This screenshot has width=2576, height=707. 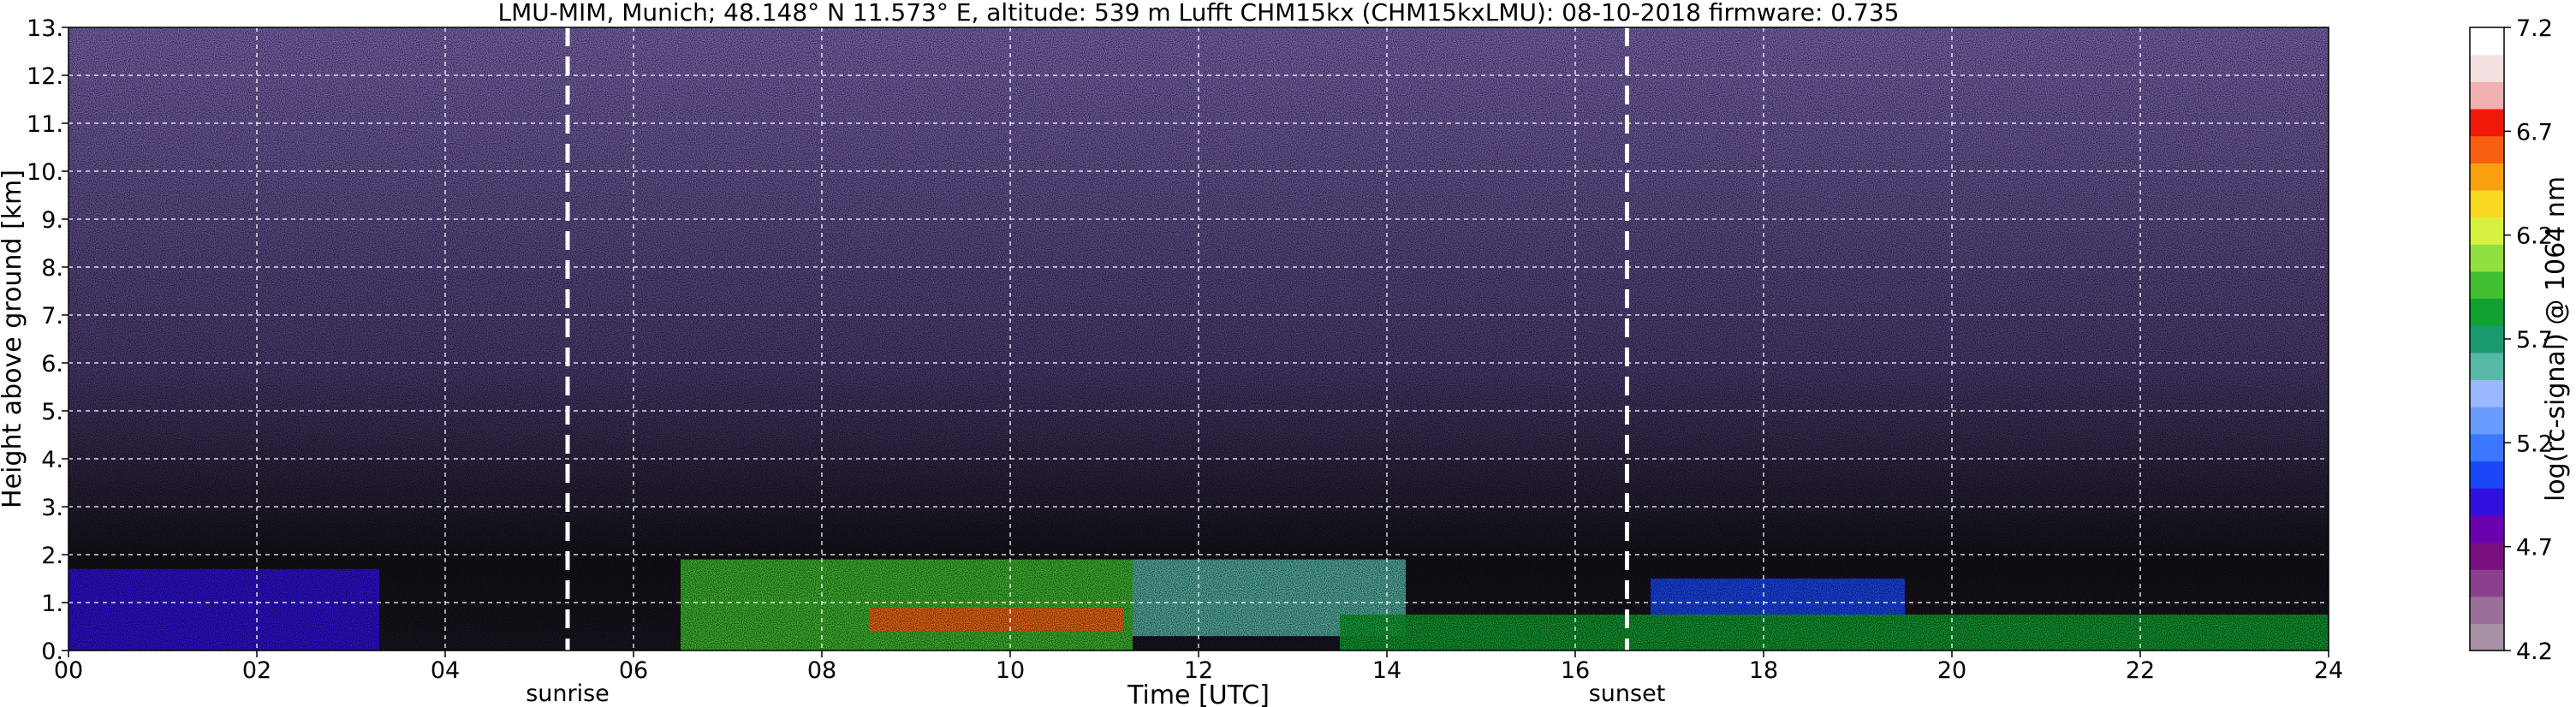 I want to click on y-tick-label: 6., so click(x=52, y=364).